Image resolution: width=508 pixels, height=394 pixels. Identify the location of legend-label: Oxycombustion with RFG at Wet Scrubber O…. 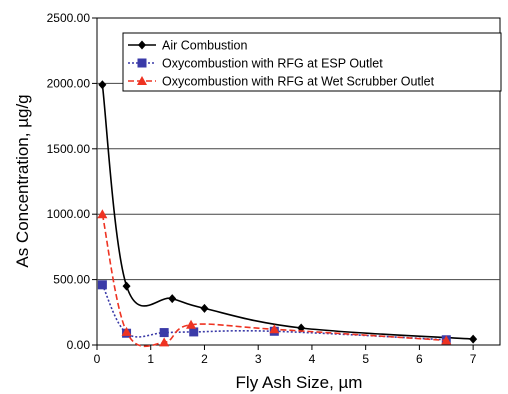
(298, 82).